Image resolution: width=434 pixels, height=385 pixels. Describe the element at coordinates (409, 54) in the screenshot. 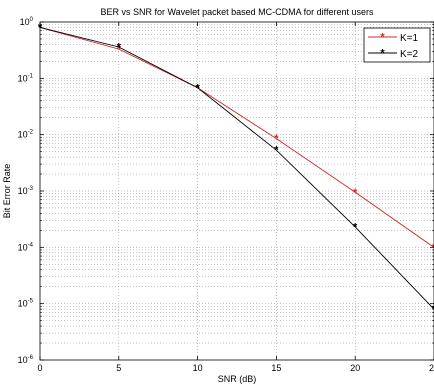

I see `legend-label-k2: K=2` at that location.